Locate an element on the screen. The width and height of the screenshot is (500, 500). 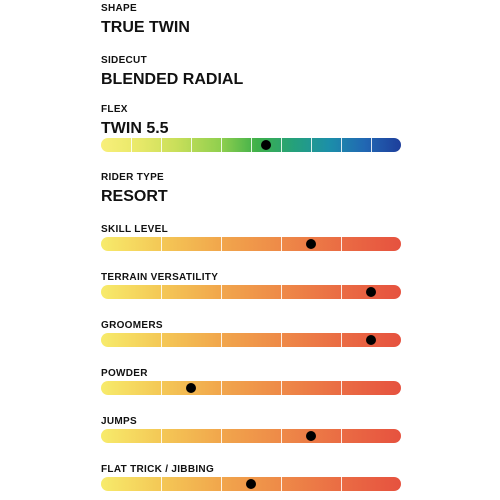
rating-label: SKILL LEVEL is located at coordinates (135, 229).